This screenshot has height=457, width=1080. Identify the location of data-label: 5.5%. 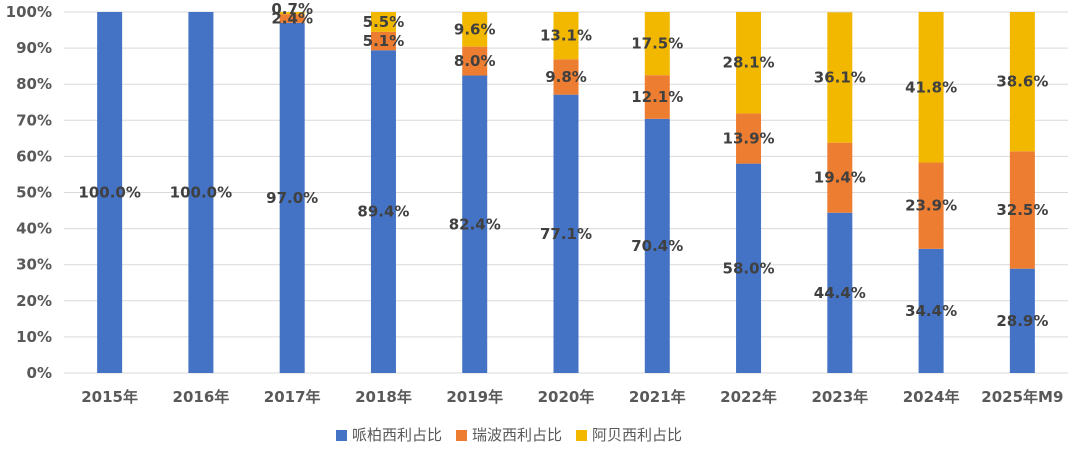
(384, 22).